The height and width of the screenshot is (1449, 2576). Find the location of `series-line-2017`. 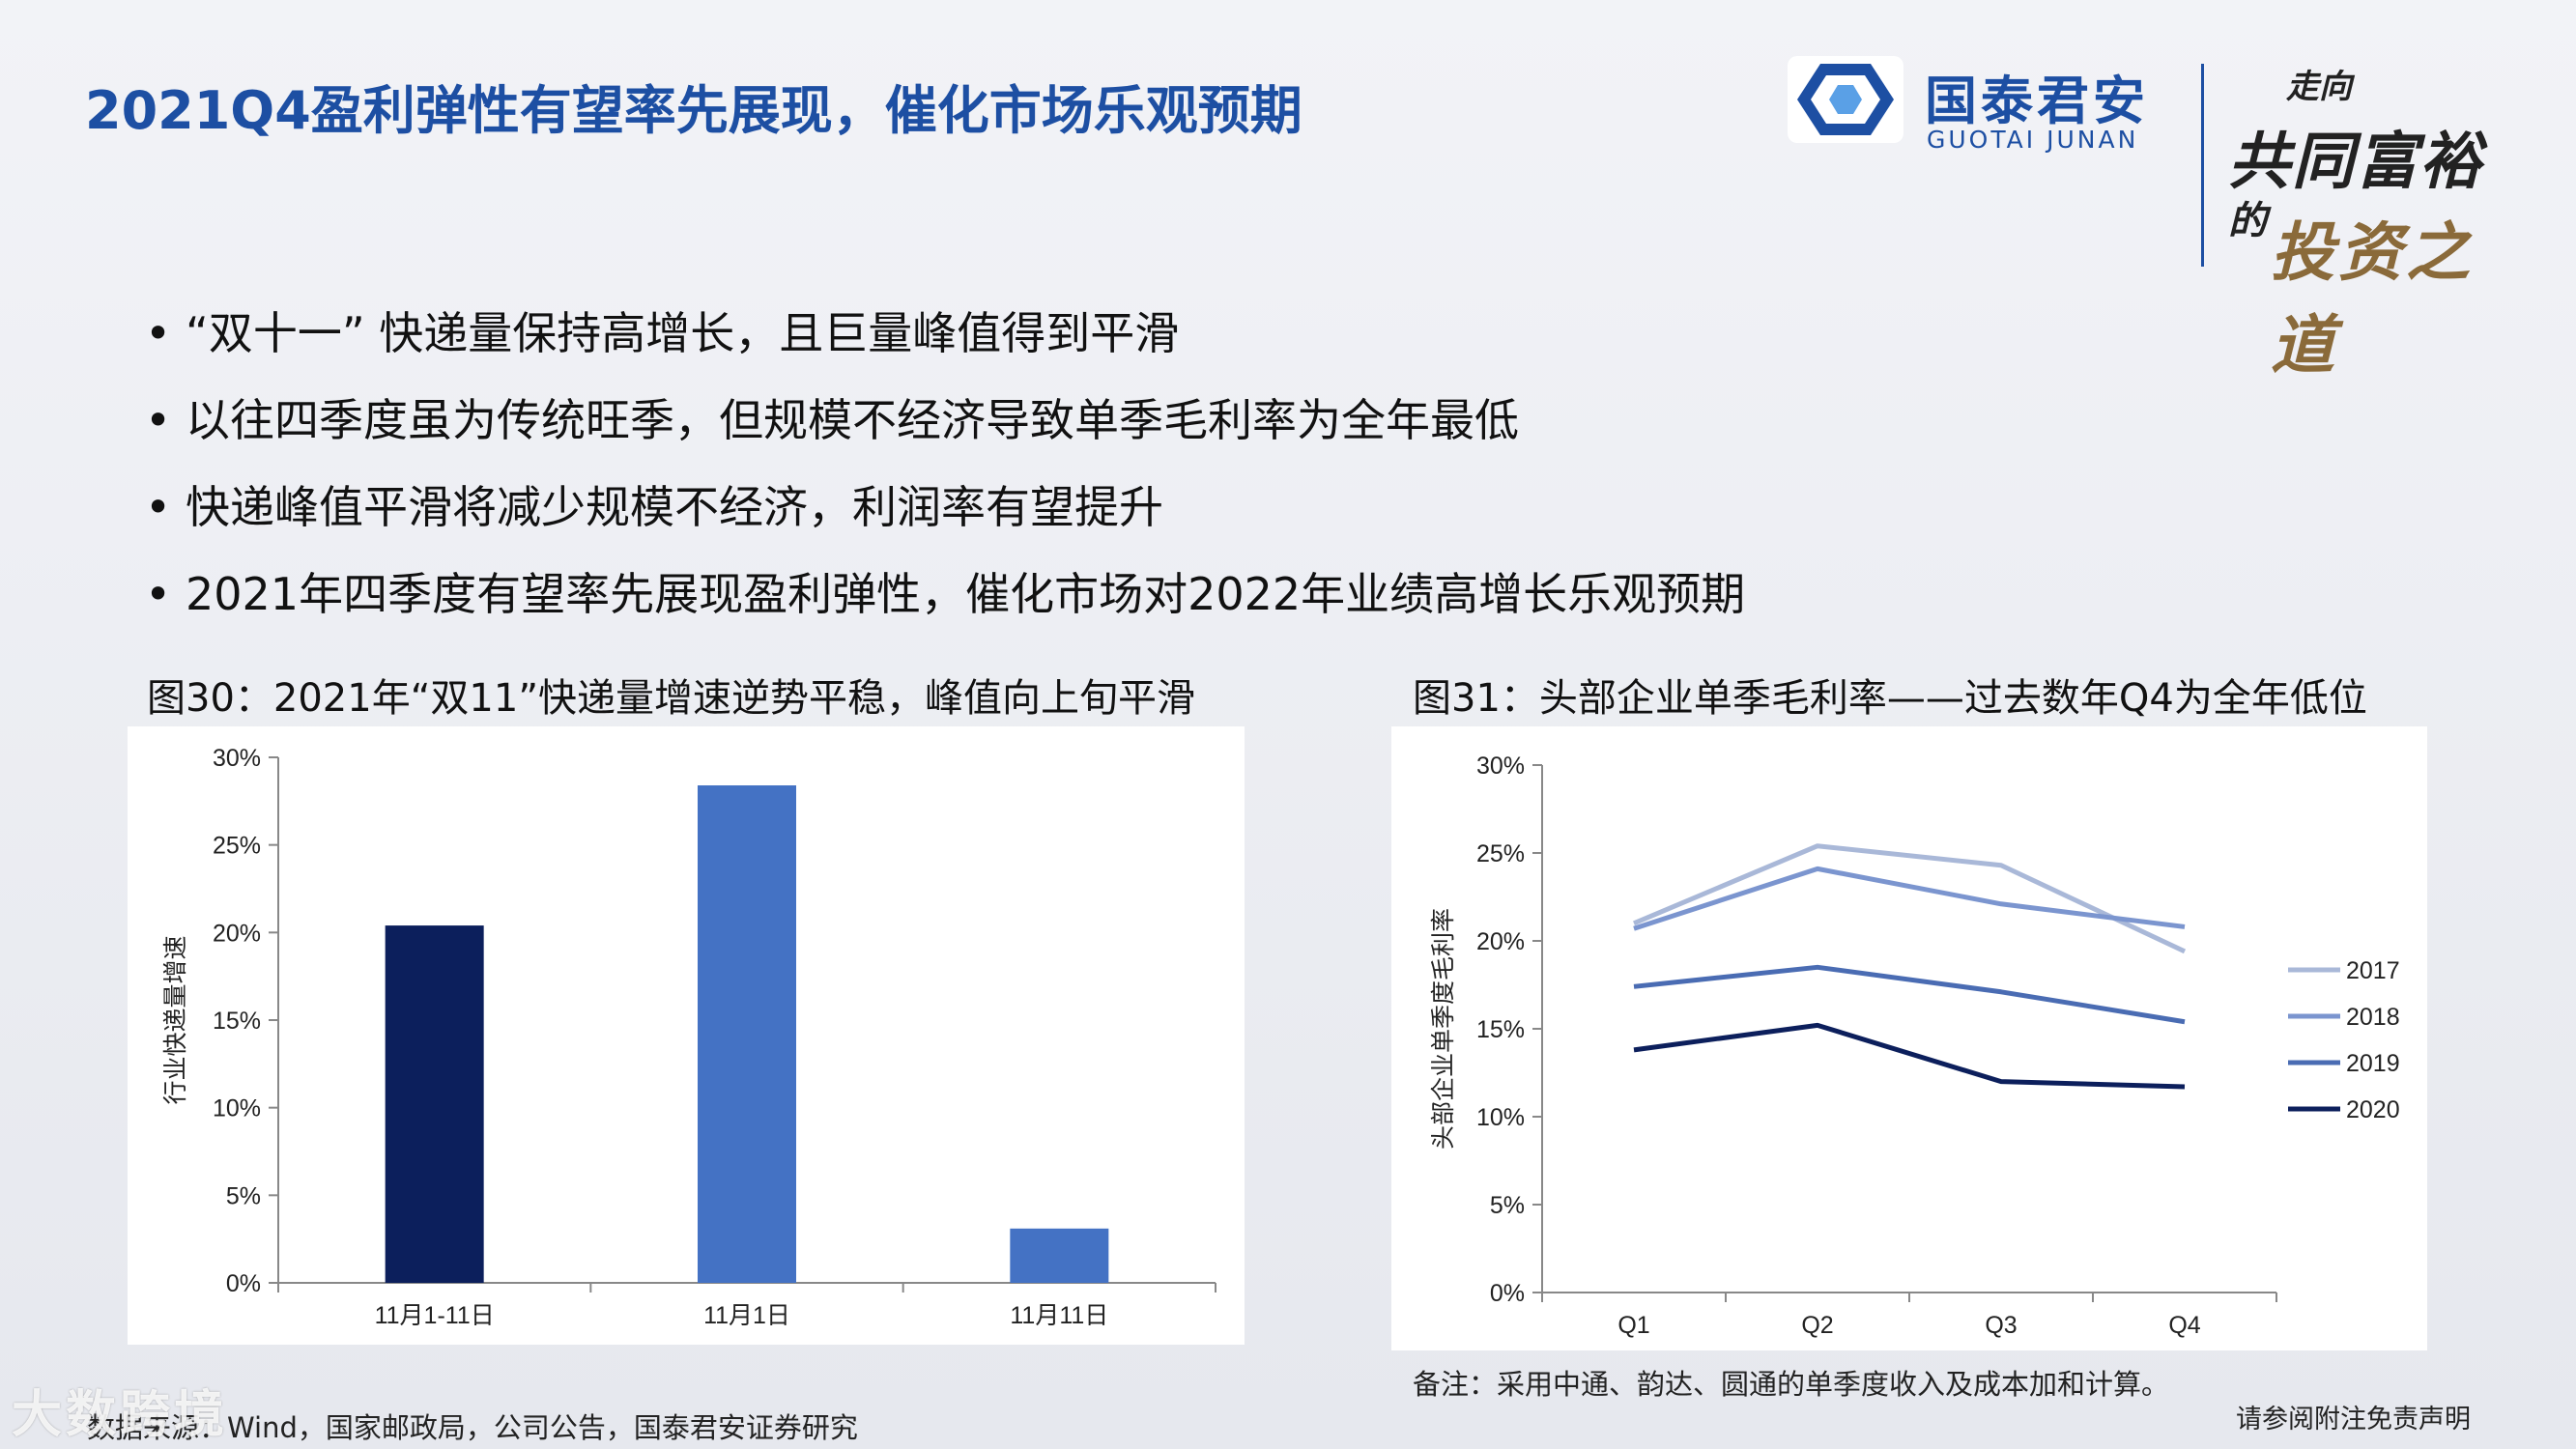

series-line-2017 is located at coordinates (1910, 898).